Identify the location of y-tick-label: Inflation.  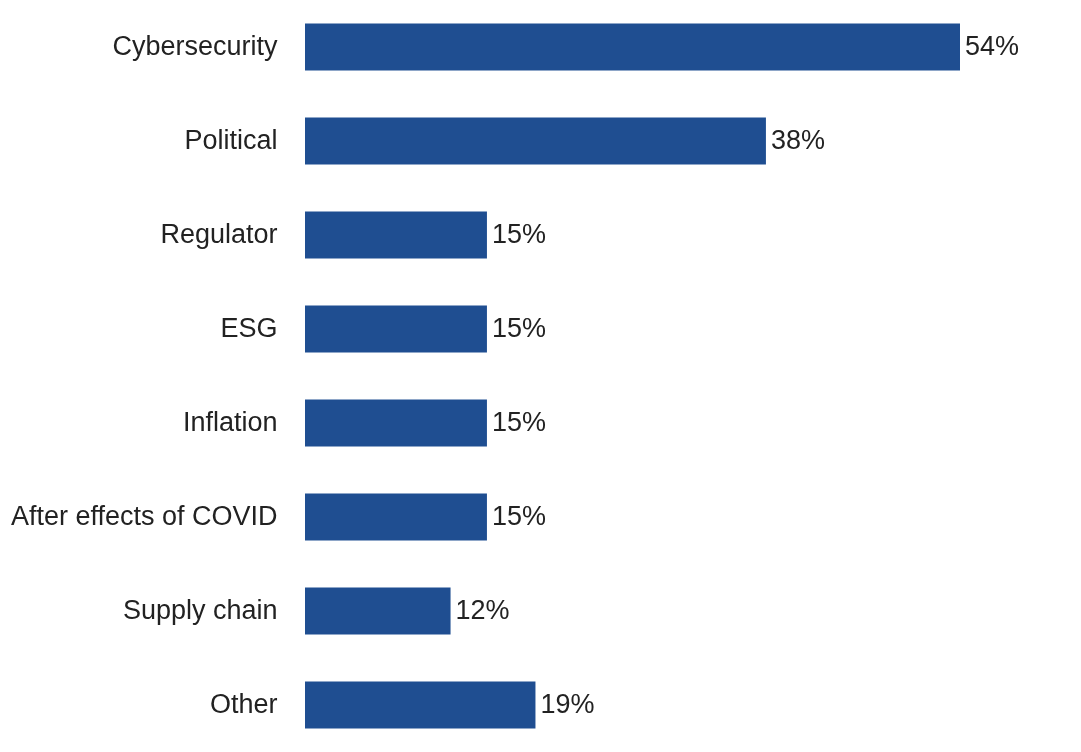
(230, 422).